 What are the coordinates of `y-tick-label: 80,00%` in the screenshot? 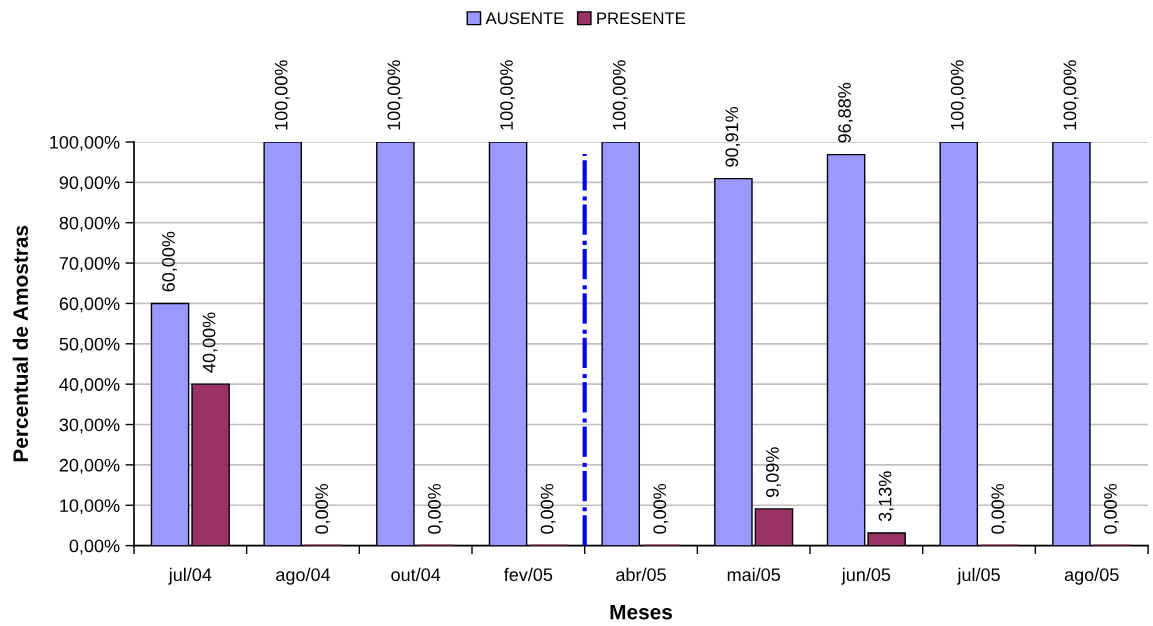 It's located at (89, 224).